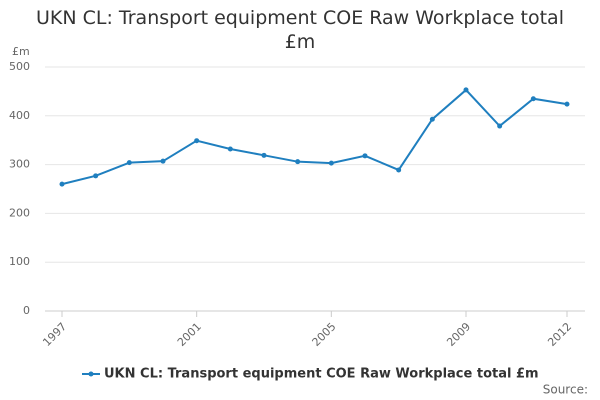 The image size is (600, 400). What do you see at coordinates (324, 334) in the screenshot?
I see `x-tick-label: 2005` at bounding box center [324, 334].